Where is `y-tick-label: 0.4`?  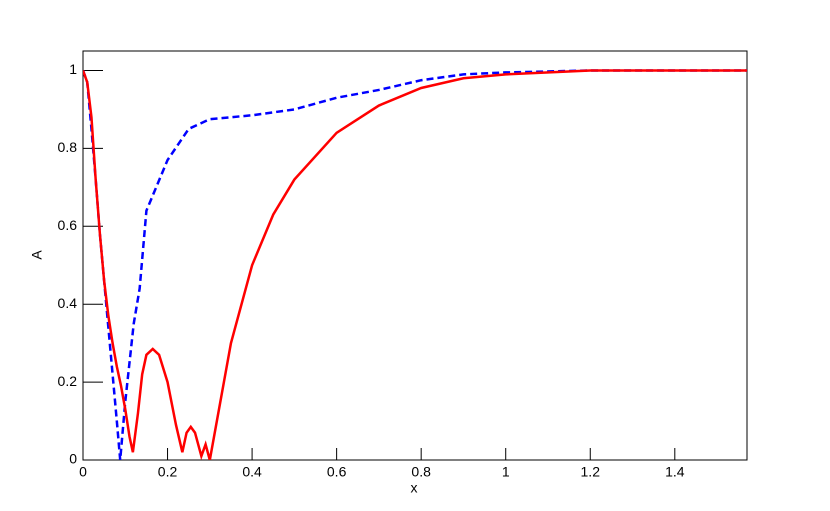
y-tick-label: 0.4 is located at coordinates (68, 303).